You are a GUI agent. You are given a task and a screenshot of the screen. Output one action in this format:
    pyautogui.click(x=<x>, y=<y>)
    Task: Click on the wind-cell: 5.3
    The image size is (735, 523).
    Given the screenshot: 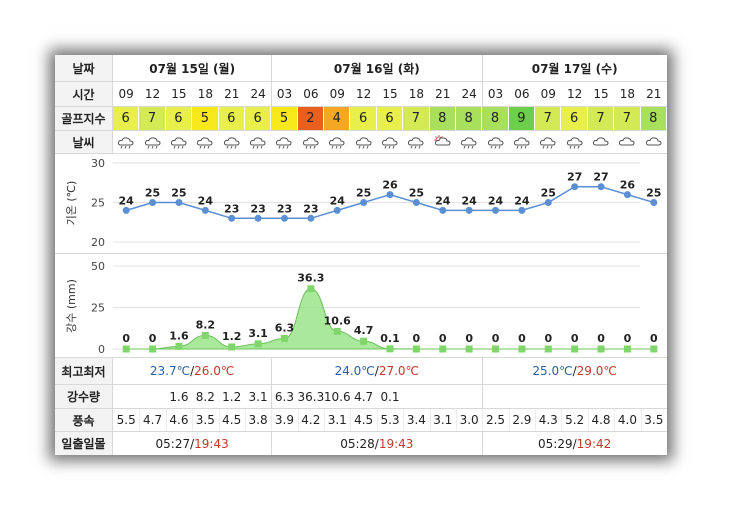 What is the action you would take?
    pyautogui.click(x=390, y=420)
    